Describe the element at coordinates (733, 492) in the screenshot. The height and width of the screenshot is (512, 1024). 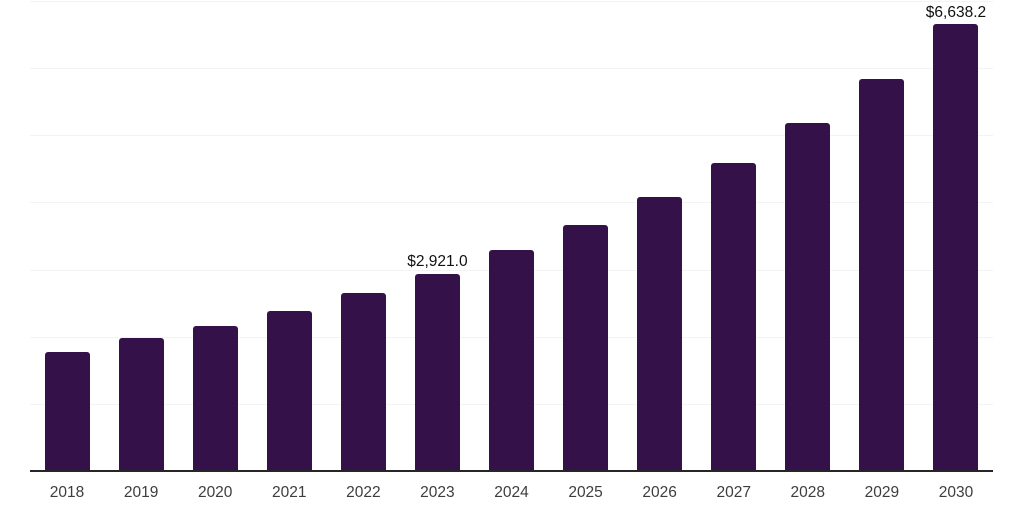
I see `x-tick-label-2027: 2027` at that location.